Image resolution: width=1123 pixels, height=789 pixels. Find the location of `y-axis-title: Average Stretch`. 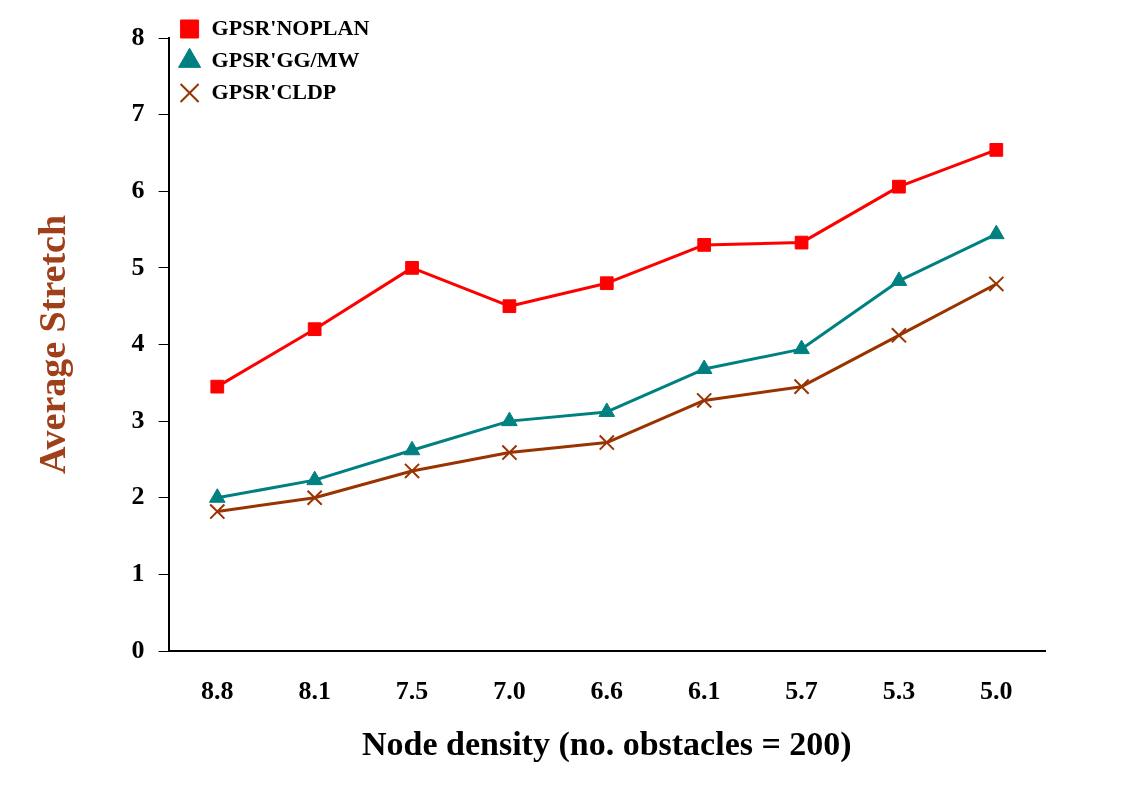

y-axis-title: Average Stretch is located at coordinates (51, 344).